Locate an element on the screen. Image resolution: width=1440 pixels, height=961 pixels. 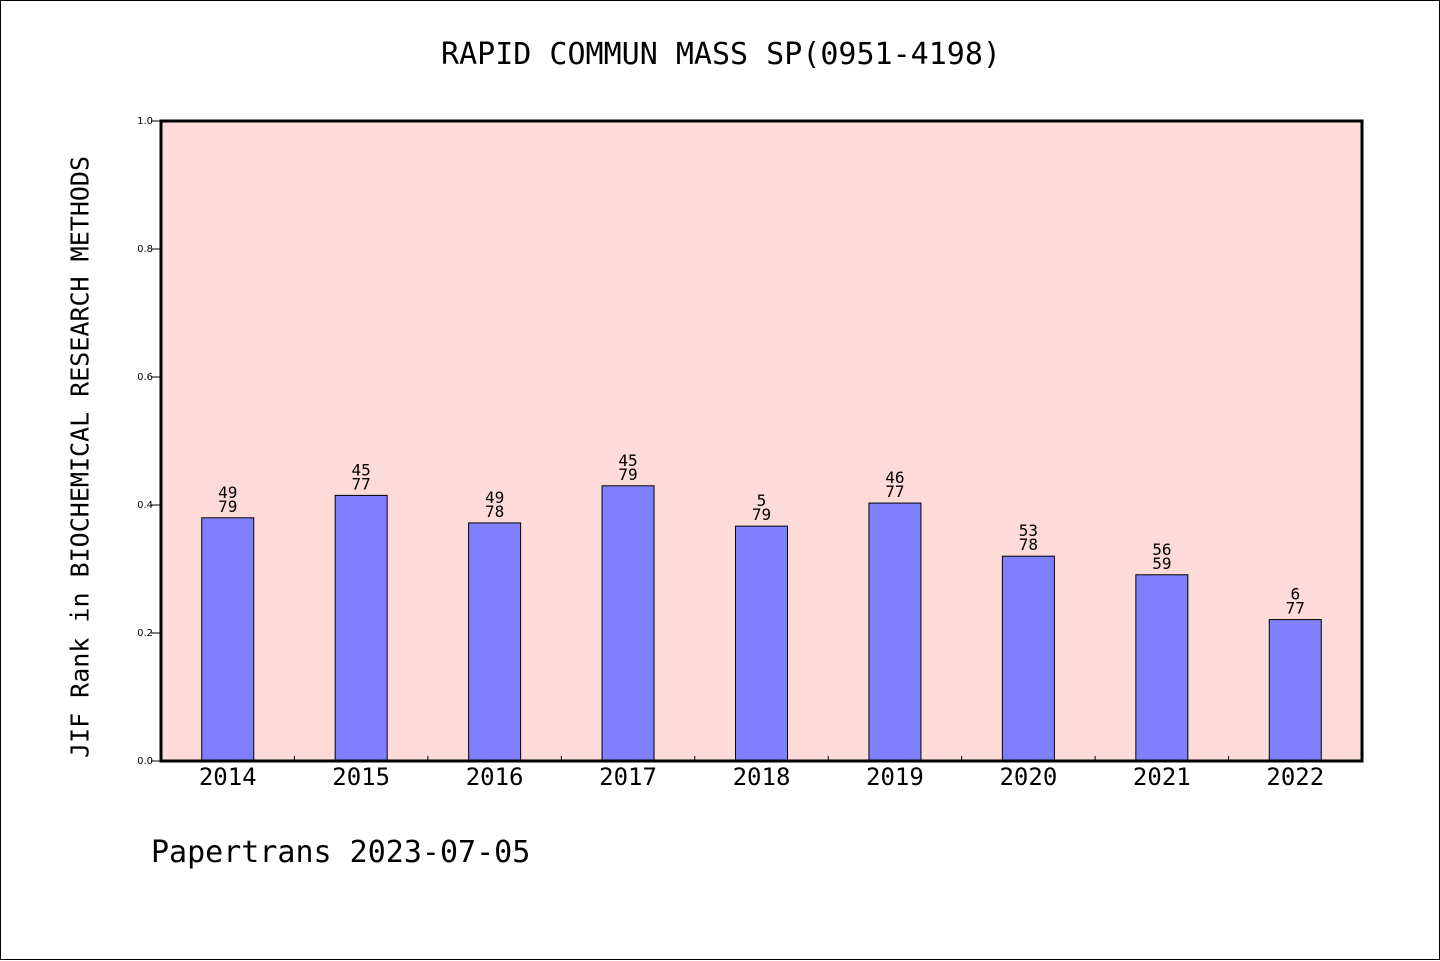
chart-title: RAPID COMMUN MASS SP(0951-4198) is located at coordinates (721, 54).